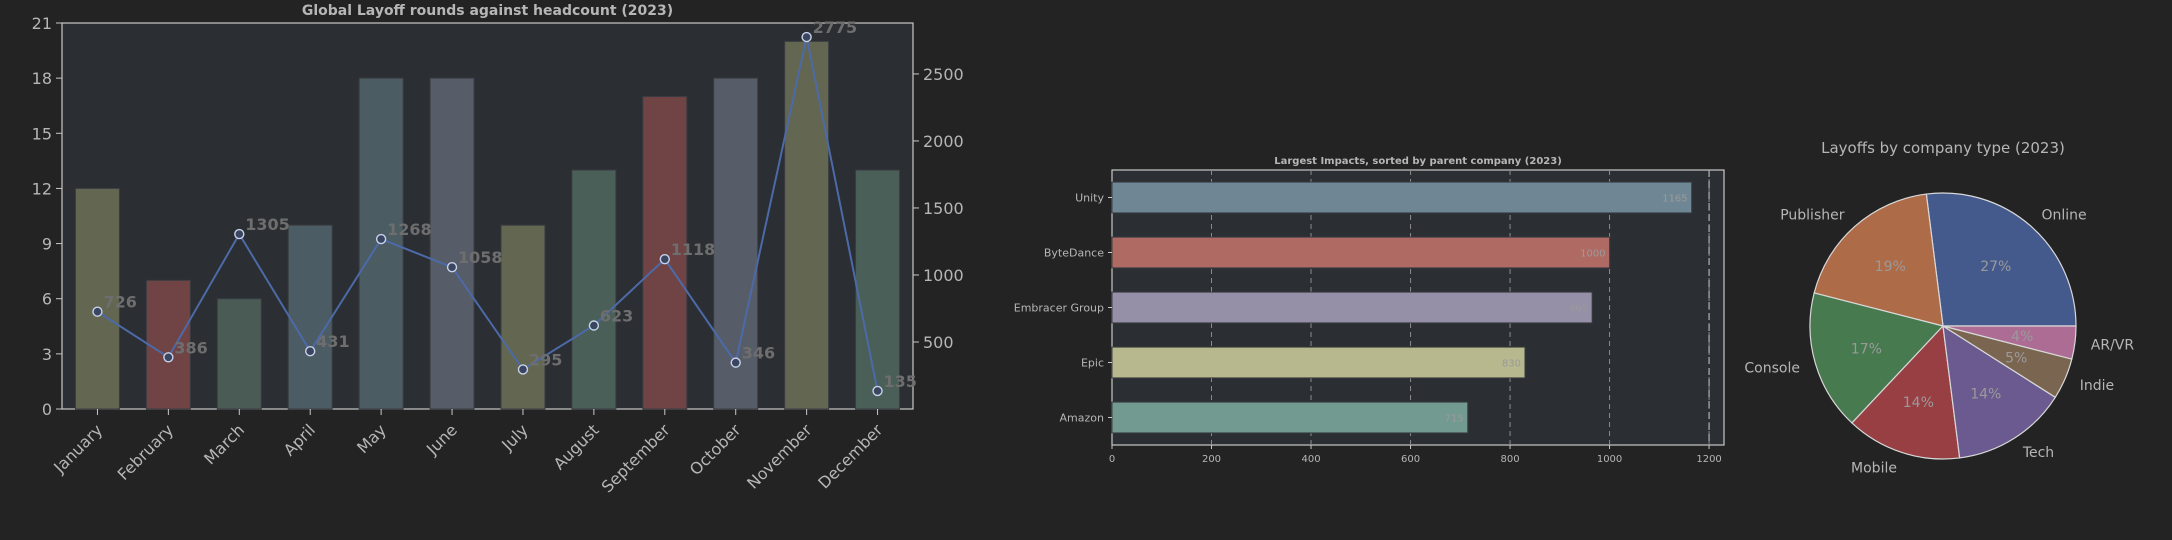  I want to click on c1-value-label: 295, so click(545, 359).